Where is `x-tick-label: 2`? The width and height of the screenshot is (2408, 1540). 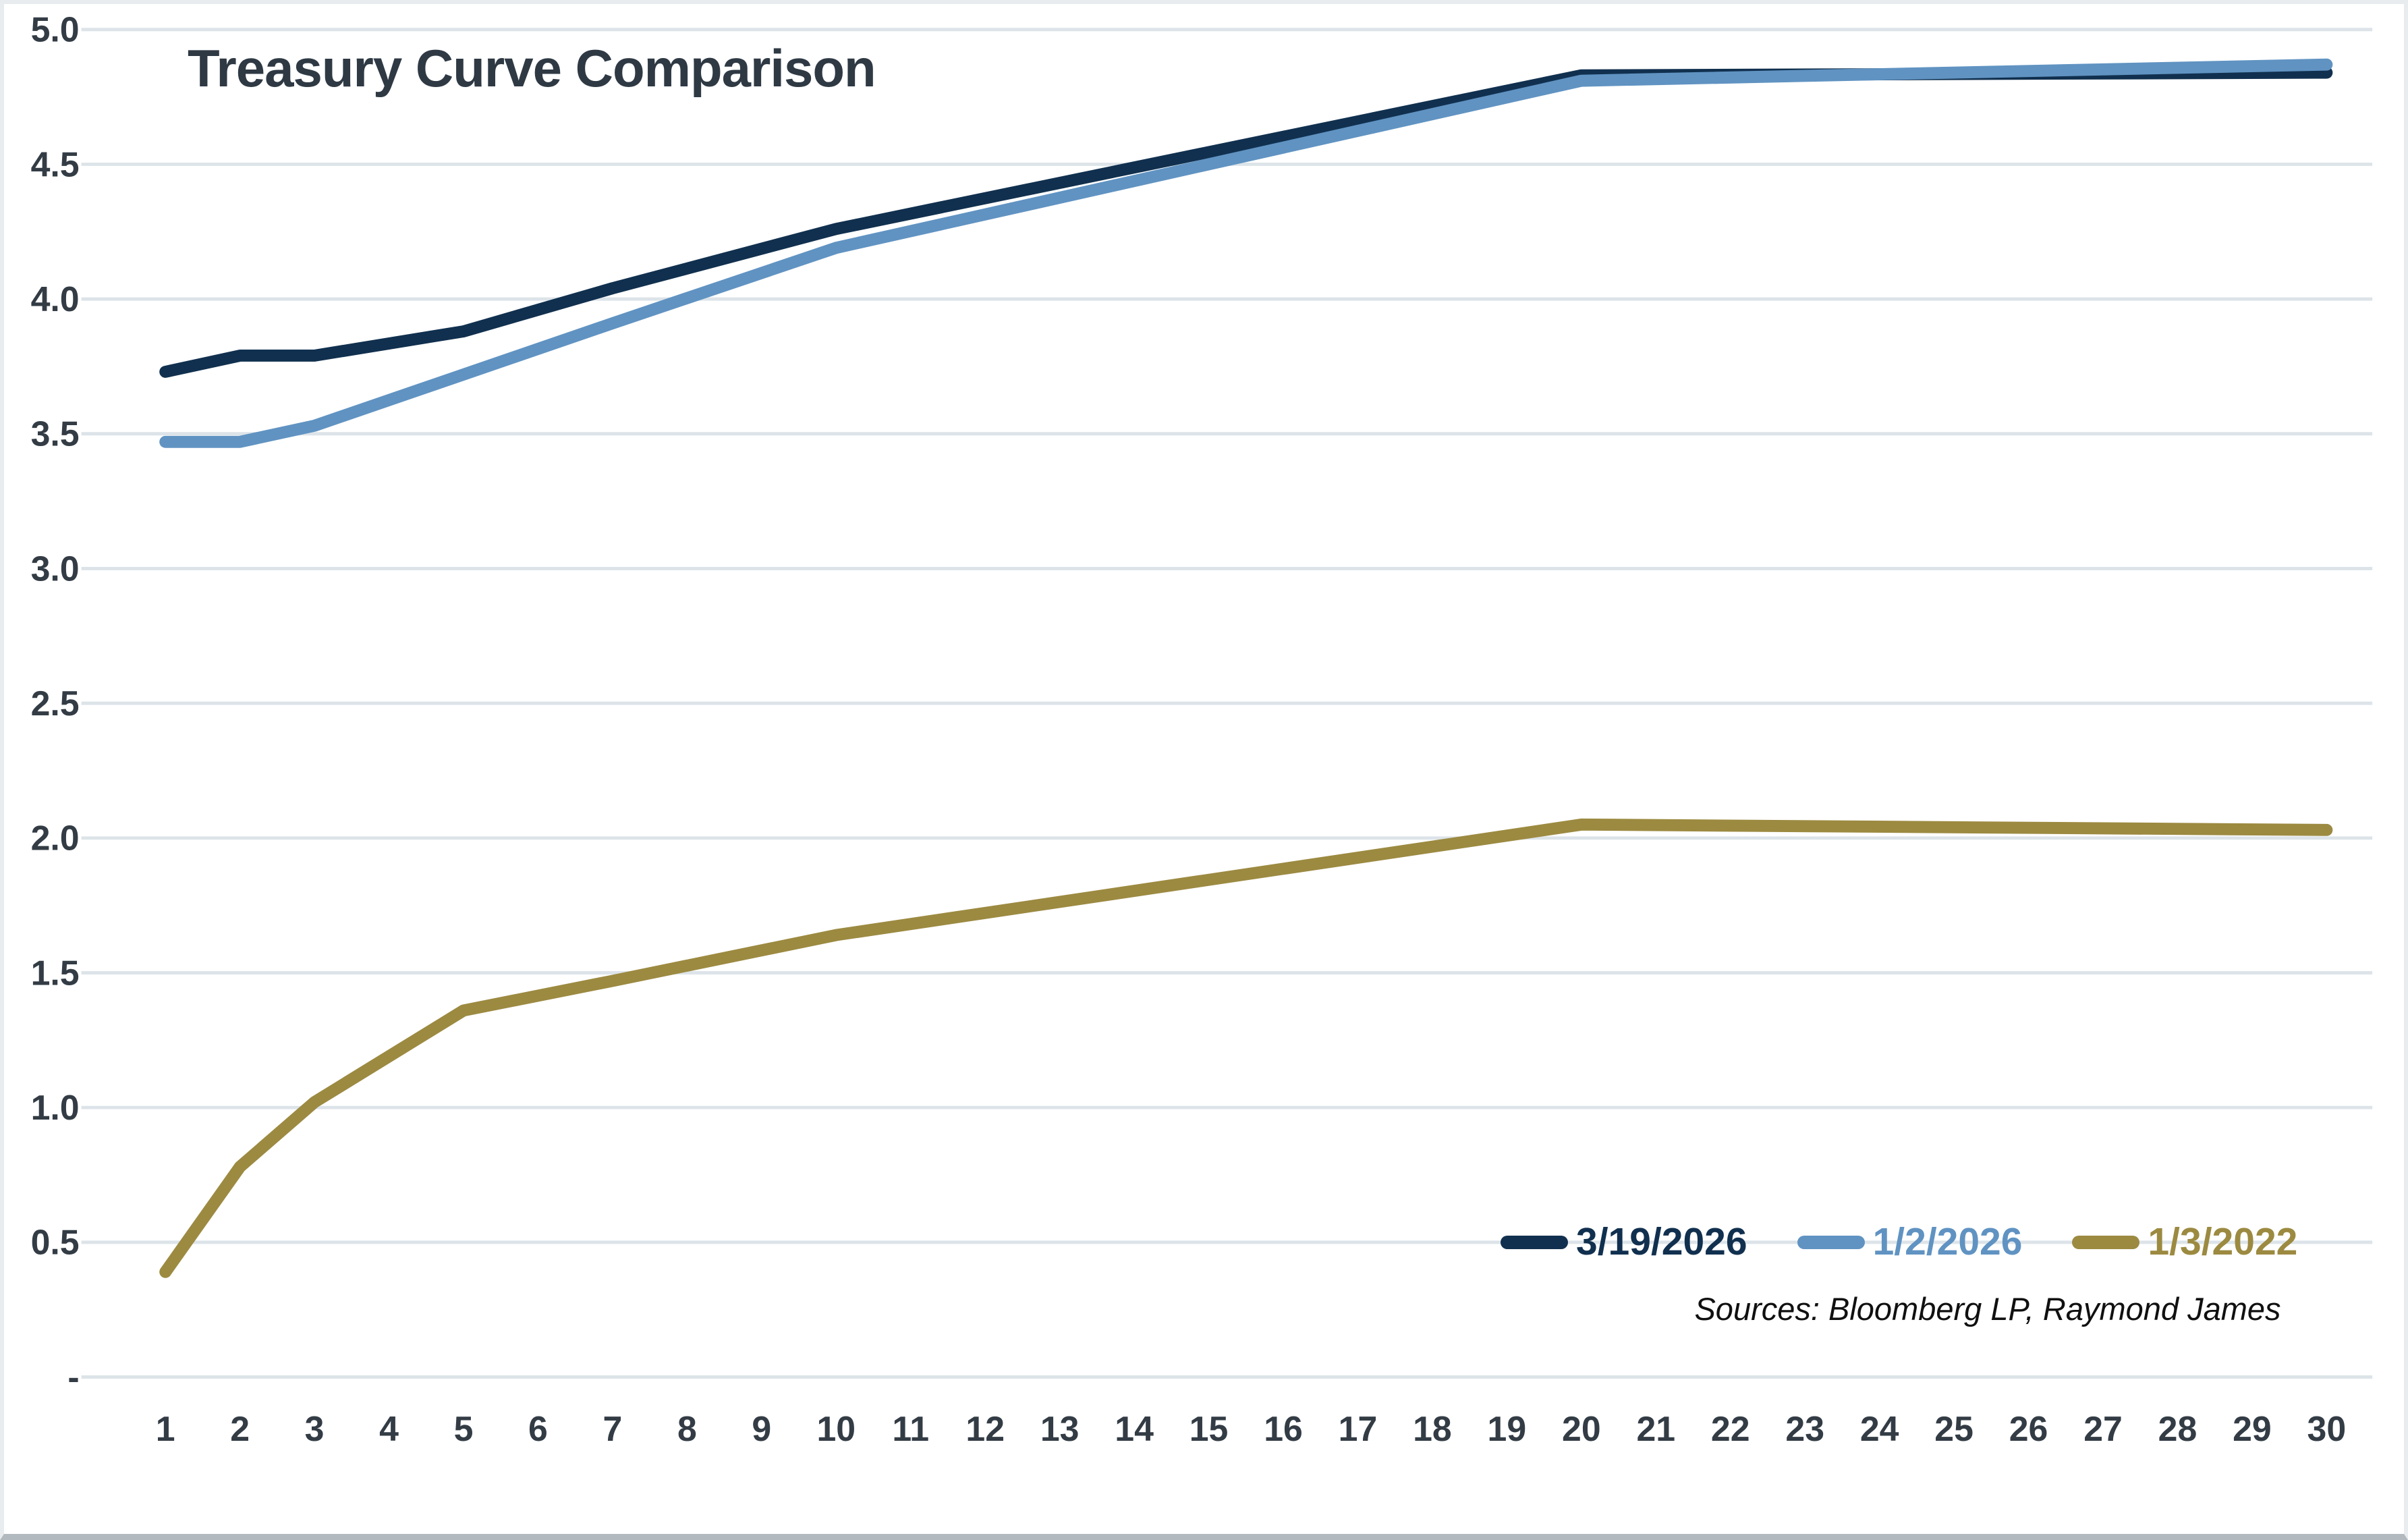 x-tick-label: 2 is located at coordinates (240, 1428).